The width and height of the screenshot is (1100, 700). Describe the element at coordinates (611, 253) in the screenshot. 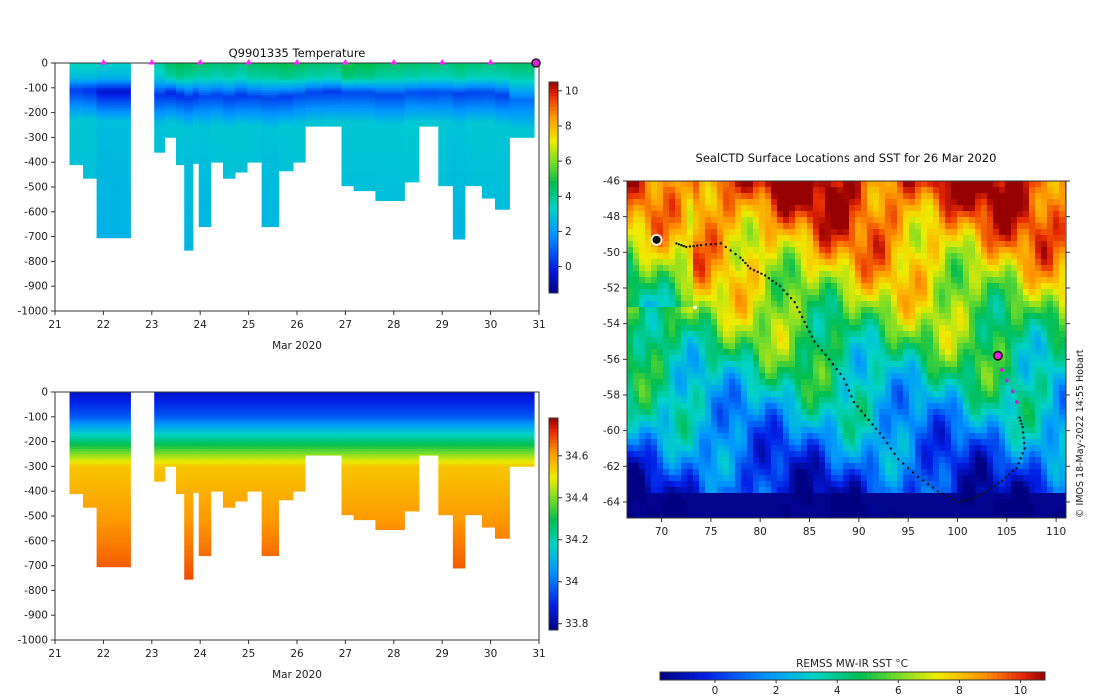

I see `map-y-tick-label: -50` at that location.